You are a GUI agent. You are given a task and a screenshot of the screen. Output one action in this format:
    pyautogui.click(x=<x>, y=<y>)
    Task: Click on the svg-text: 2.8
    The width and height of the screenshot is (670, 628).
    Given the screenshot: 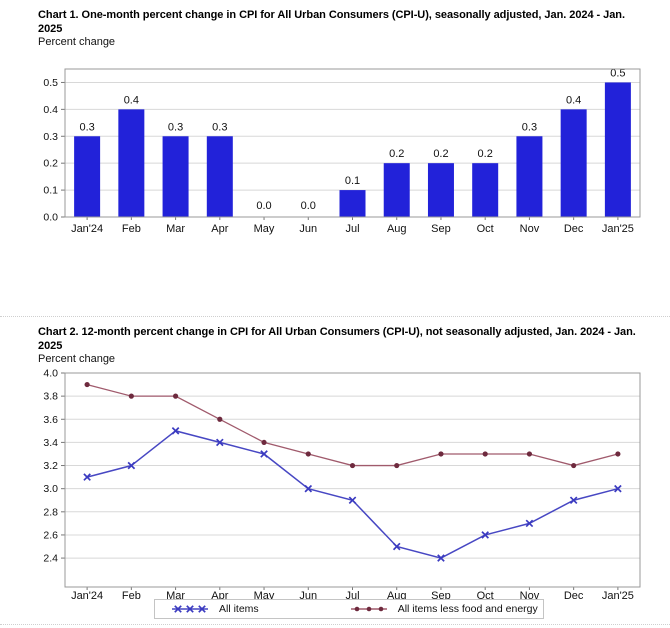 What is the action you would take?
    pyautogui.click(x=50, y=512)
    